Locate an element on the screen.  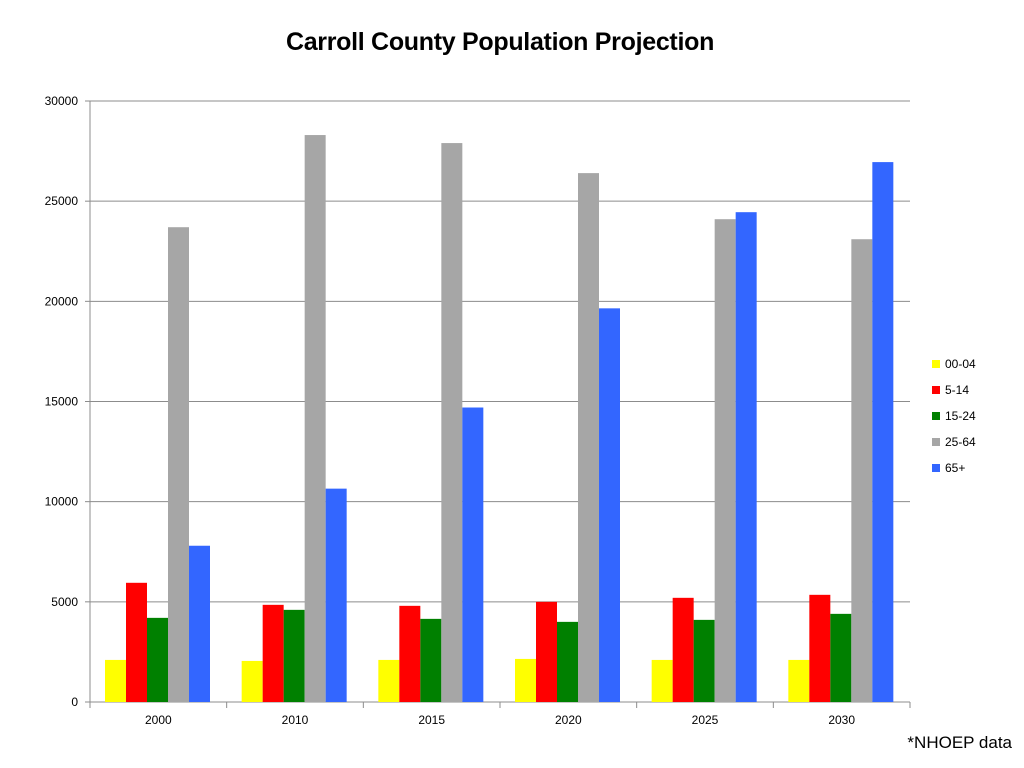
bar-25-64-2015 is located at coordinates (452, 422).